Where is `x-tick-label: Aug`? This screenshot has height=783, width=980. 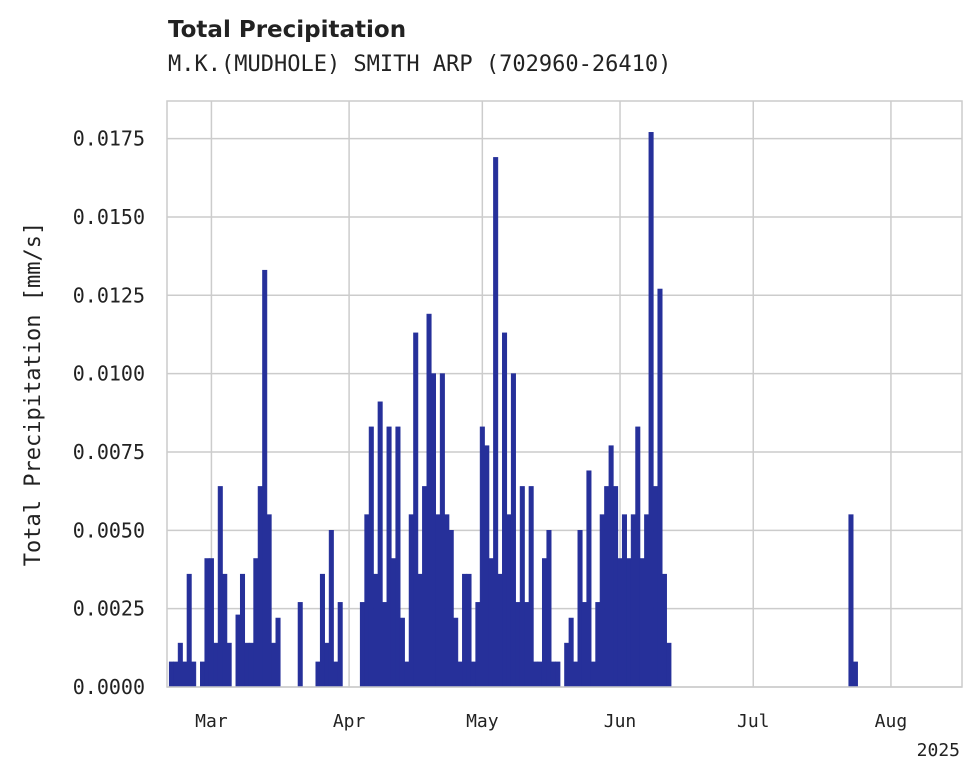
x-tick-label: Aug is located at coordinates (891, 721).